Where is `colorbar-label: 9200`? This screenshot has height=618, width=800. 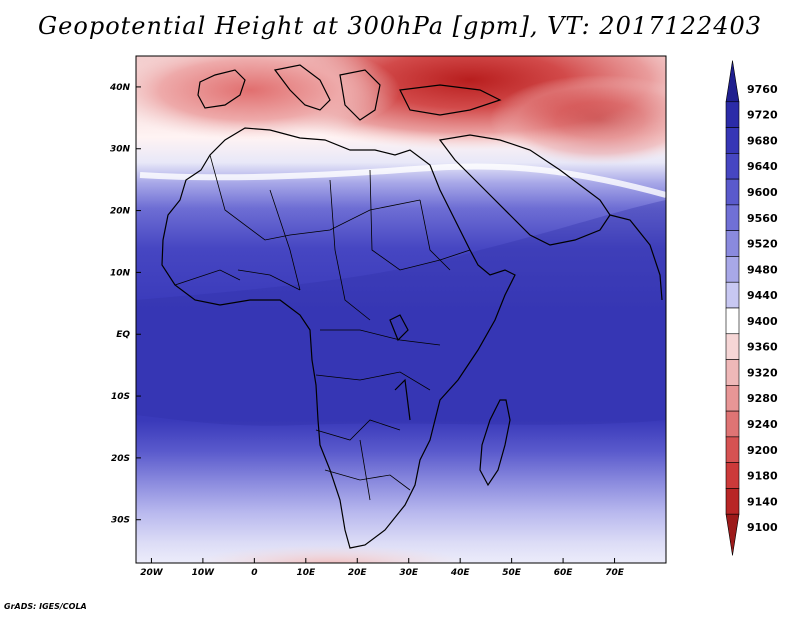
colorbar-label: 9200 is located at coordinates (762, 450).